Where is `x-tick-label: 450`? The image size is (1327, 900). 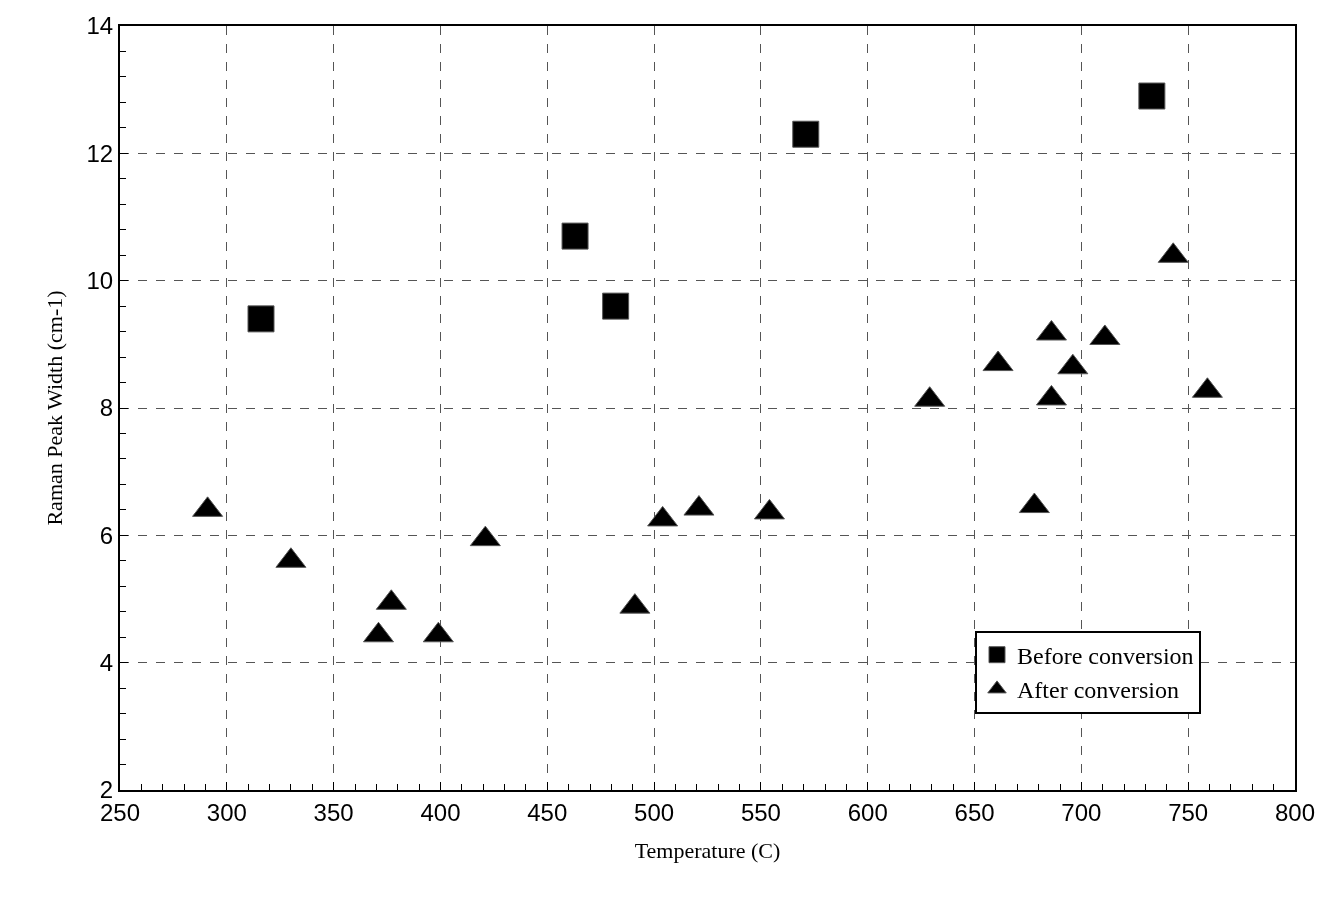
x-tick-label: 450 is located at coordinates (547, 812).